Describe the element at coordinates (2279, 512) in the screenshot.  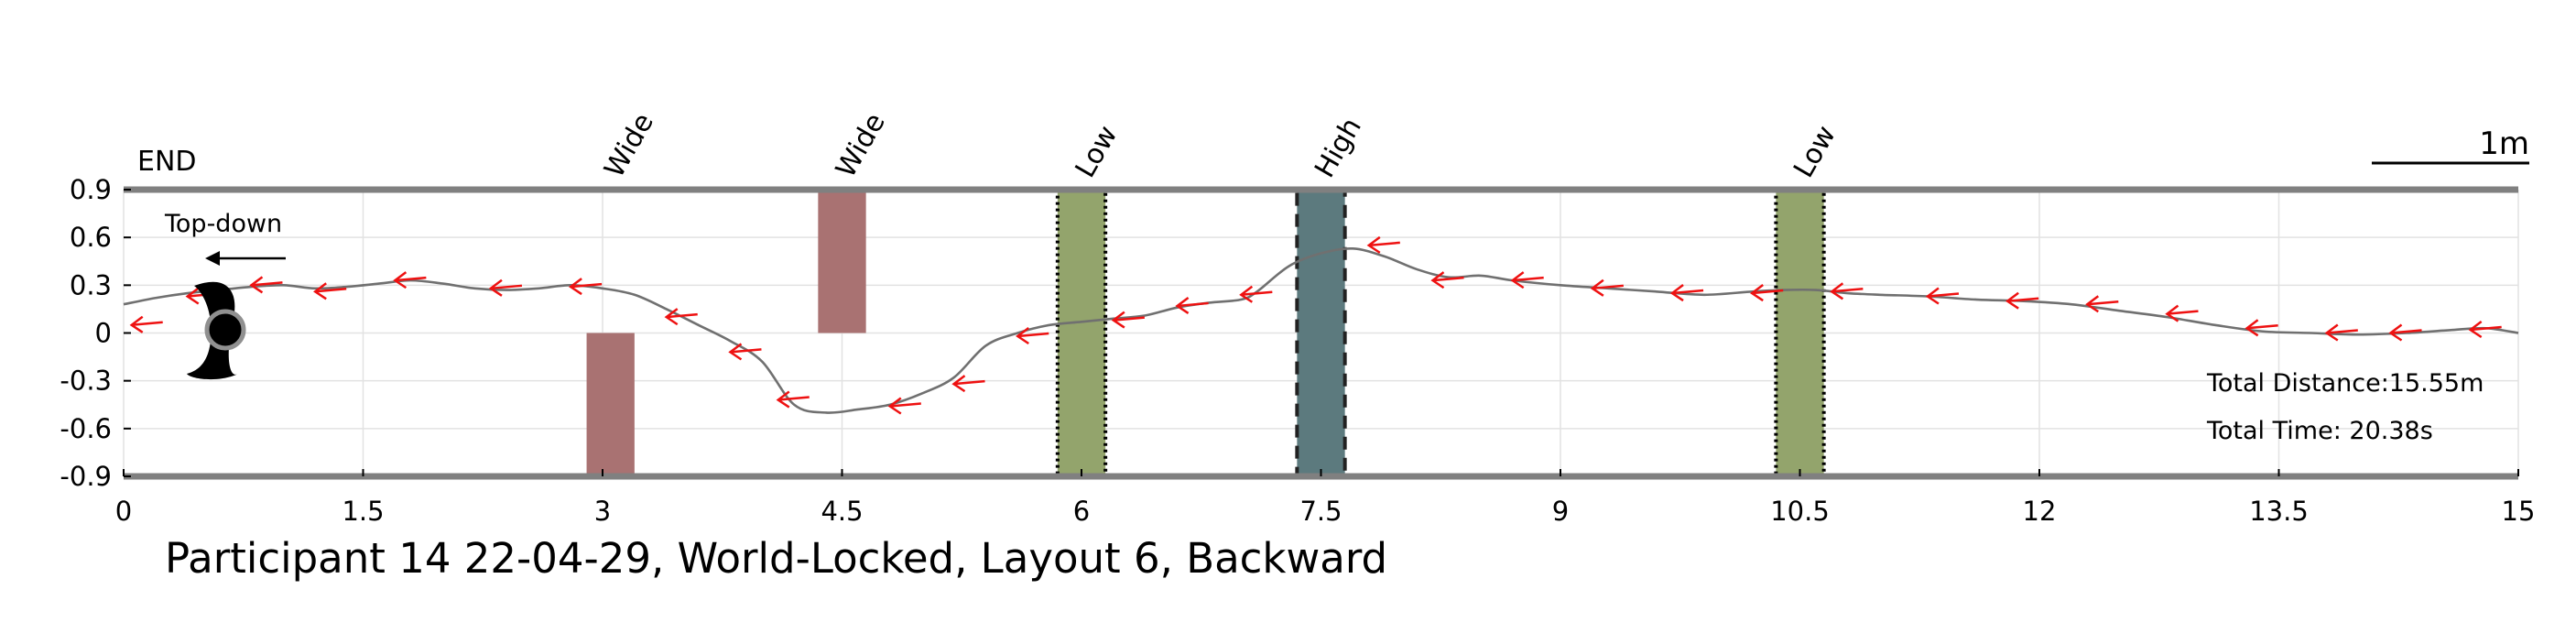
I see `x-tick-label-9: 13.5` at that location.